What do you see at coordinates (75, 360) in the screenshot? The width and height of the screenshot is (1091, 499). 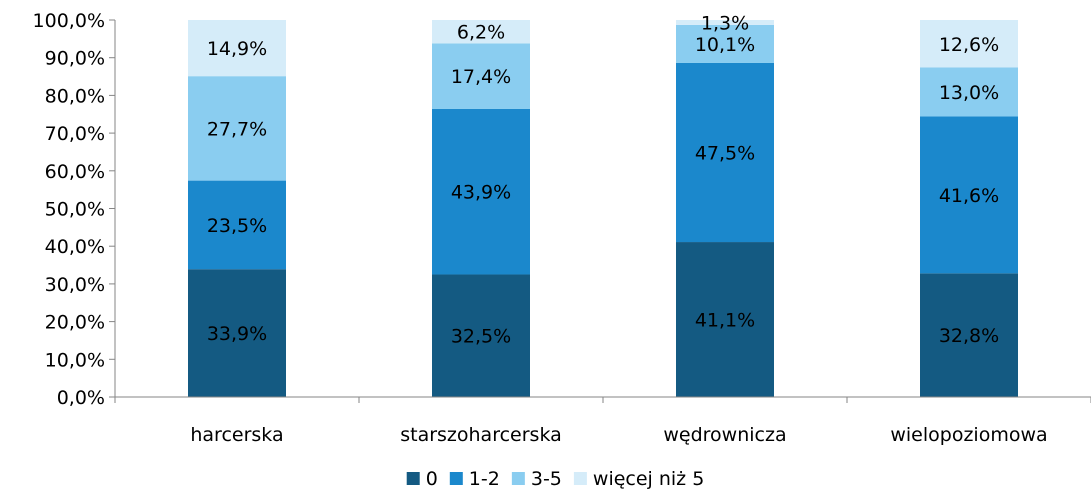 I see `y-tick-label: 10,0%` at bounding box center [75, 360].